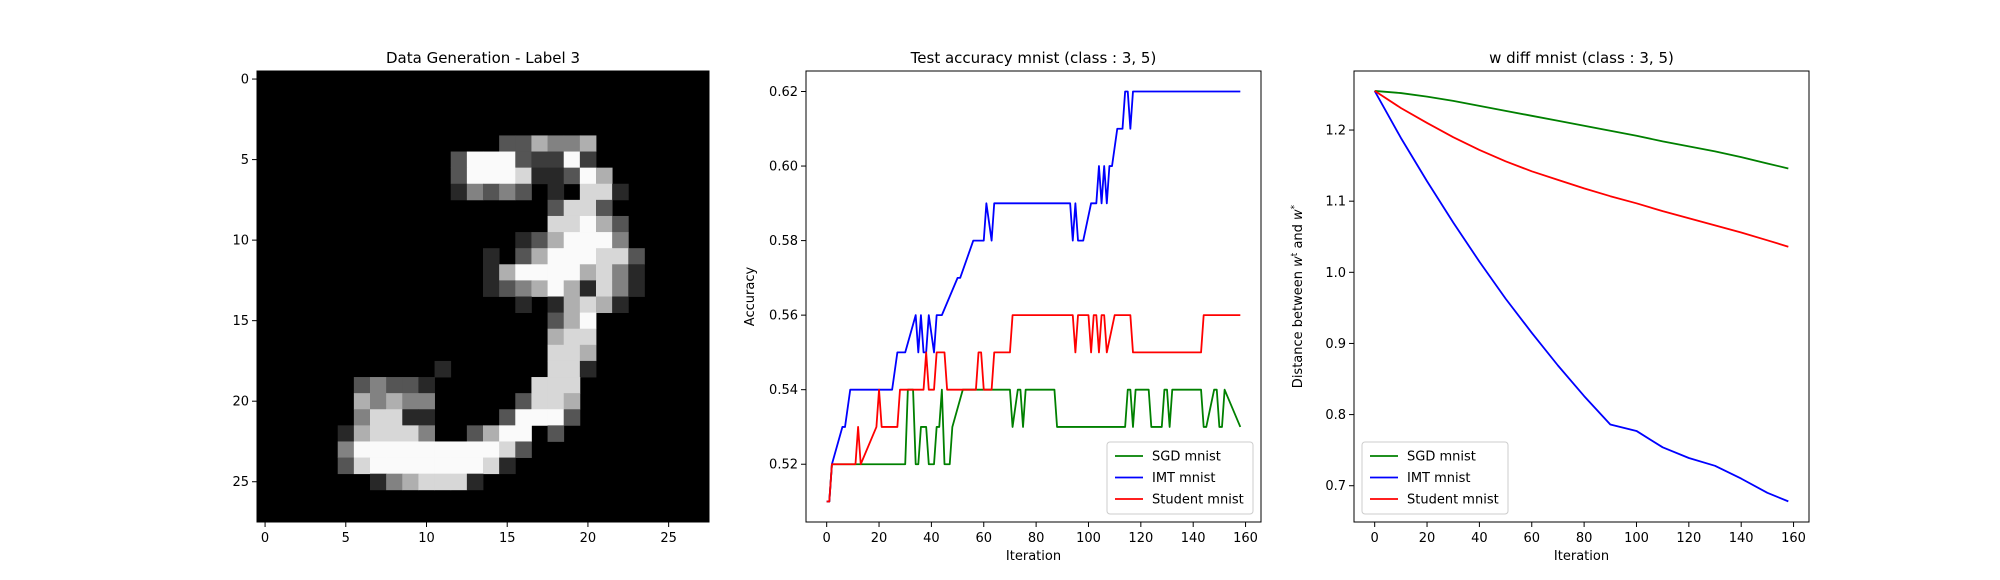 This screenshot has height=580, width=2000. I want to click on y-tick-label: 0.8, so click(1335, 415).